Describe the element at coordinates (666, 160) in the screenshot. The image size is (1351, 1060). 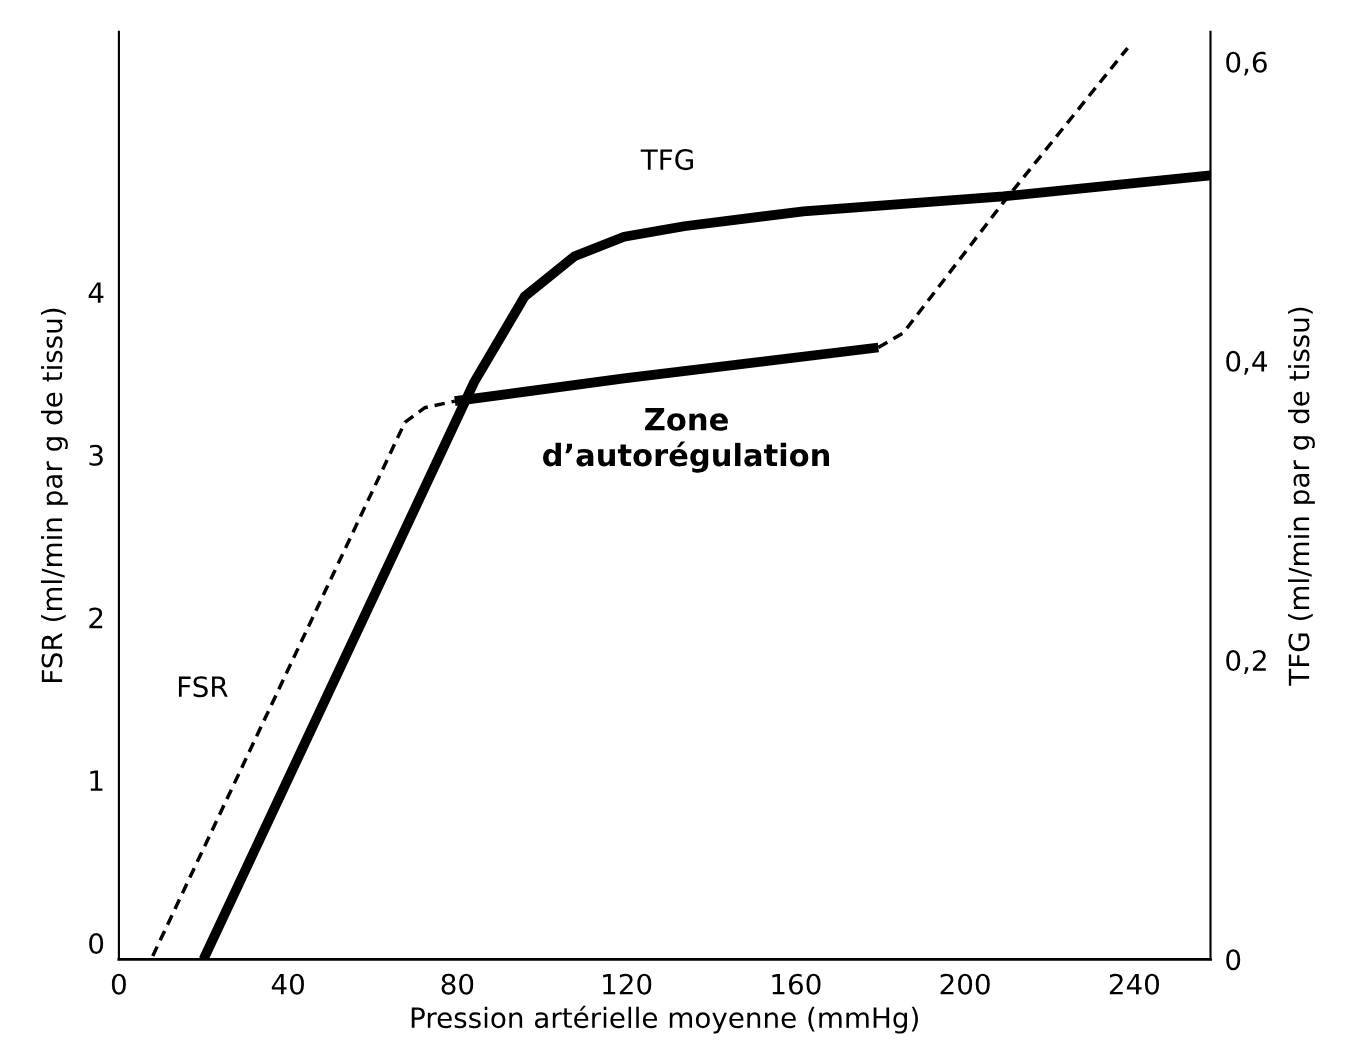
I see `series-label: TFG` at that location.